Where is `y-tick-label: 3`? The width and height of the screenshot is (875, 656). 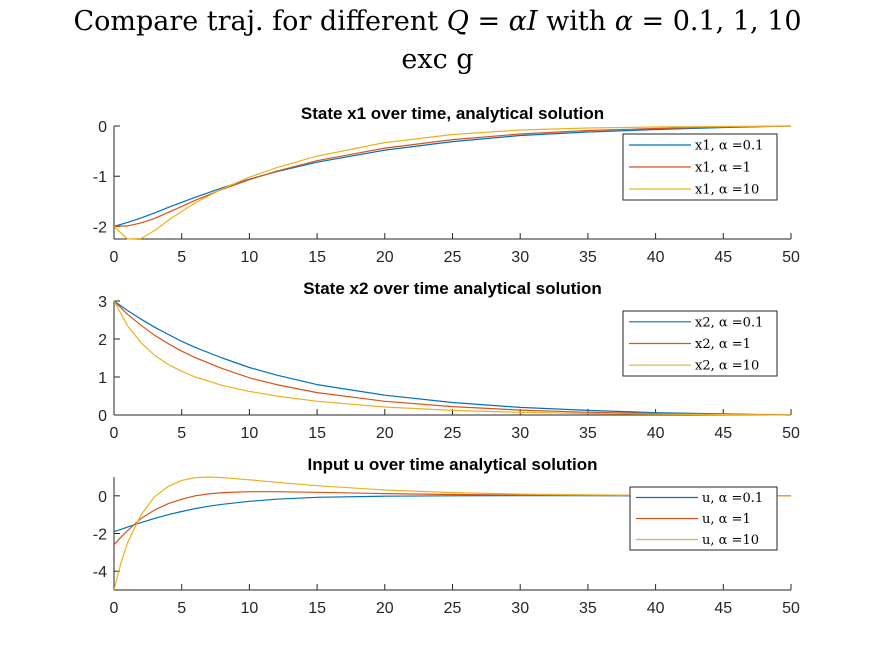 y-tick-label: 3 is located at coordinates (102, 302).